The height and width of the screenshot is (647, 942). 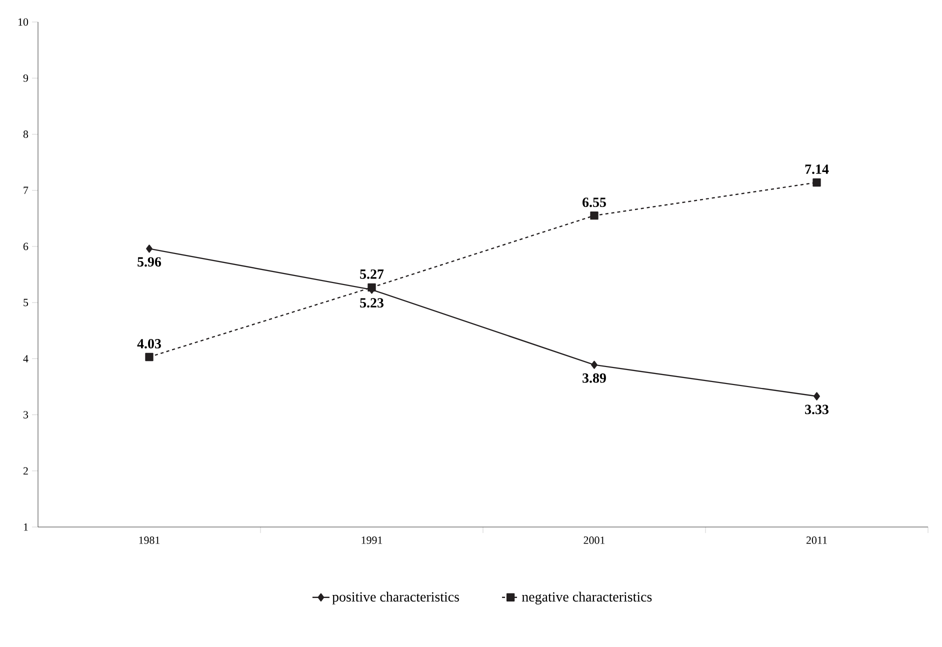 I want to click on y-tick-label: 4, so click(x=25, y=358).